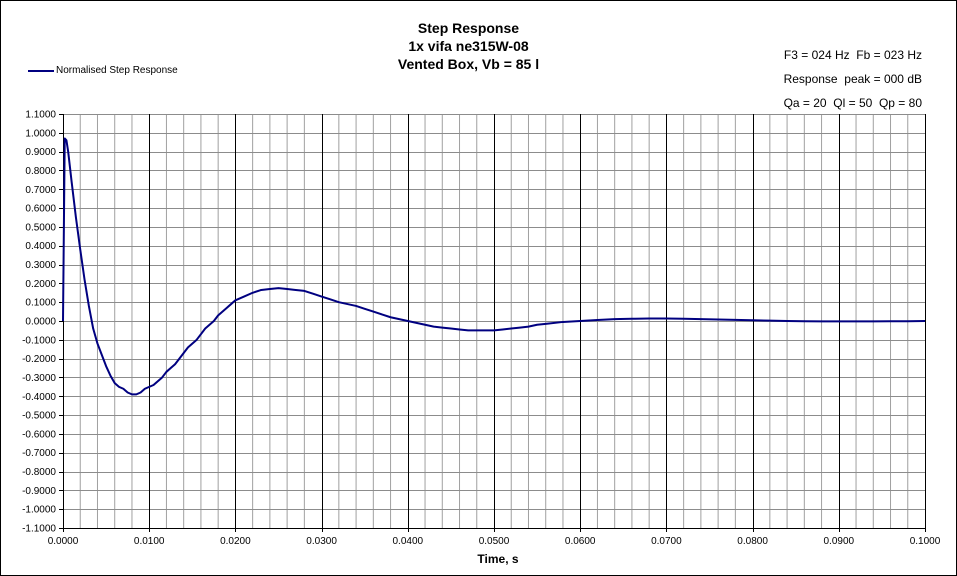  What do you see at coordinates (40, 190) in the screenshot?
I see `y-tick-label: 0.7000` at bounding box center [40, 190].